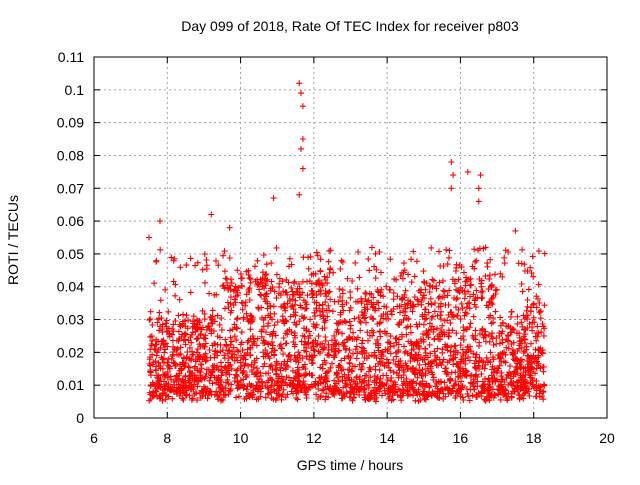  Describe the element at coordinates (241, 438) in the screenshot. I see `x-tick-label: 10` at that location.